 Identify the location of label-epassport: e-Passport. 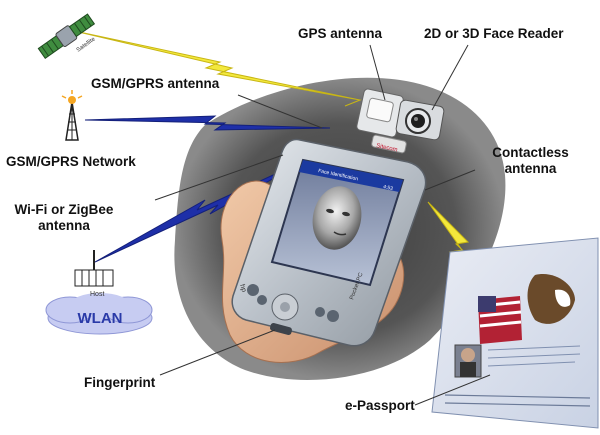
(380, 405).